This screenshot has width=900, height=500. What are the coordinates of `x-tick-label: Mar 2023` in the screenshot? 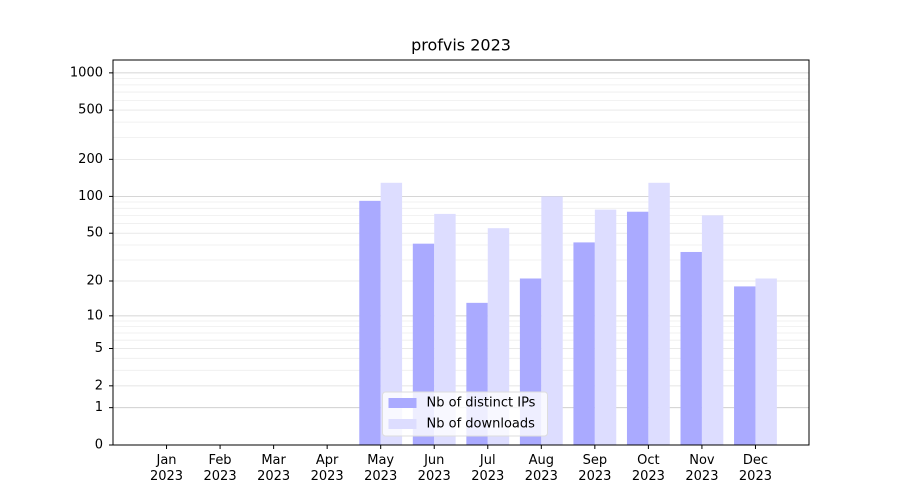 It's located at (274, 468).